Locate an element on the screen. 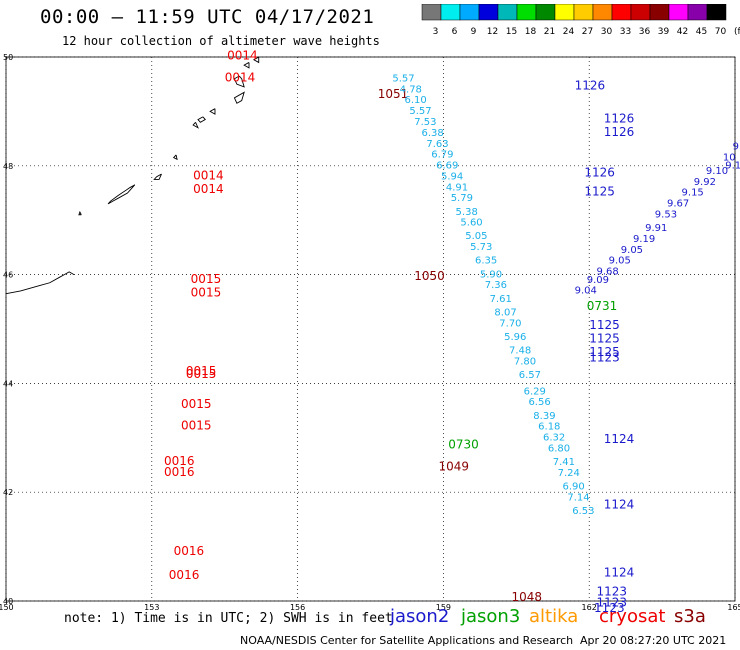 This screenshot has height=650, width=740. wave-height-value: 9.53 is located at coordinates (666, 214).